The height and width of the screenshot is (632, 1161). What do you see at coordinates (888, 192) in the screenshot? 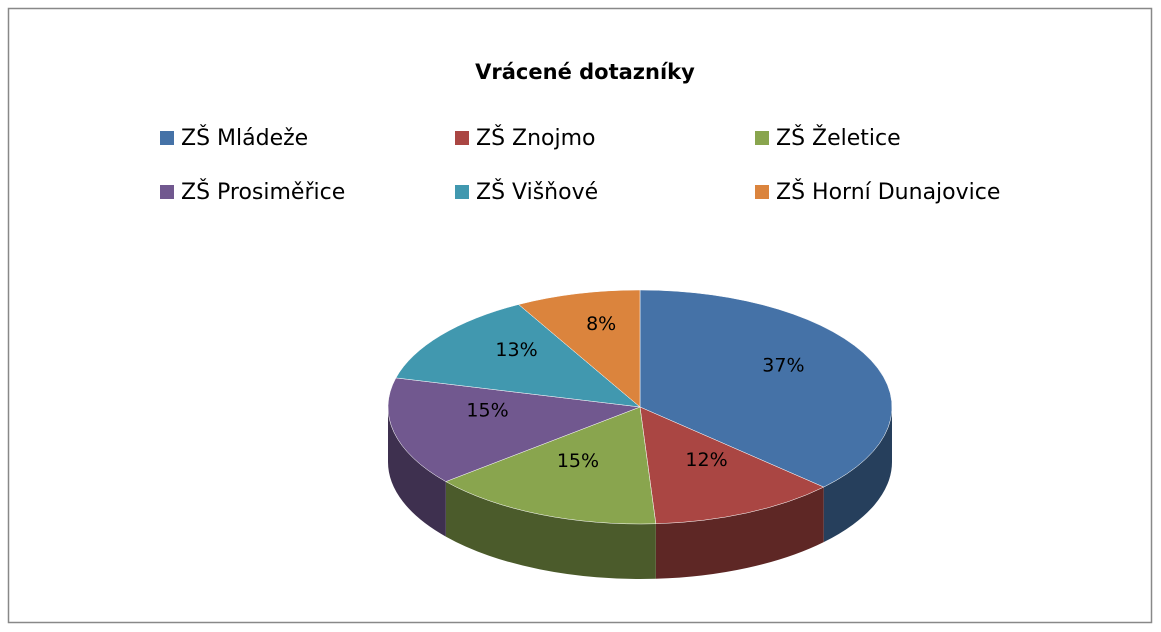
I see `legend-label: ZŠ Horní Dunajovice` at bounding box center [888, 192].